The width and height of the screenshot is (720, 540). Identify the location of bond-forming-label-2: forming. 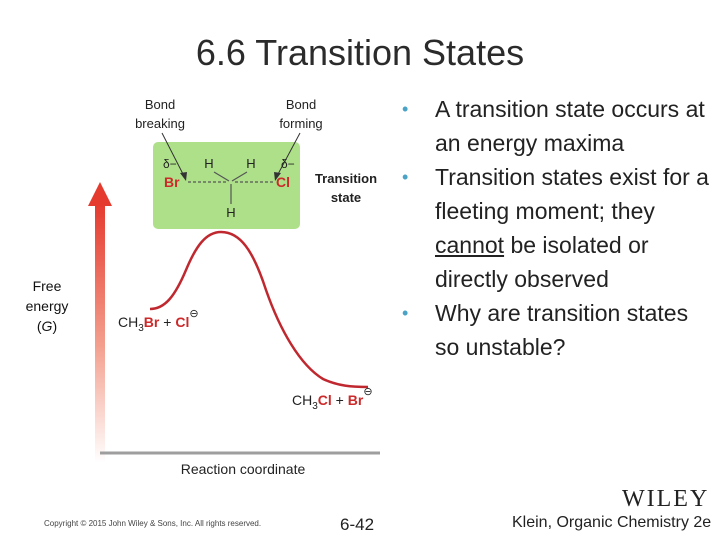
(300, 123).